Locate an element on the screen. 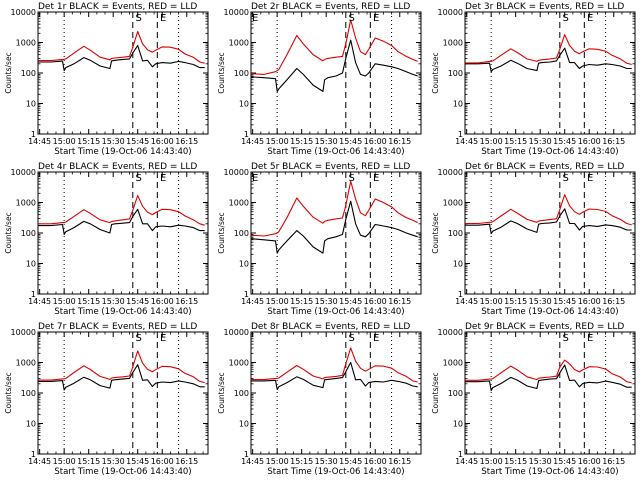 The width and height of the screenshot is (640, 480). panel-title: Det 5r BLACK = Events, RED = LLD is located at coordinates (330, 167).